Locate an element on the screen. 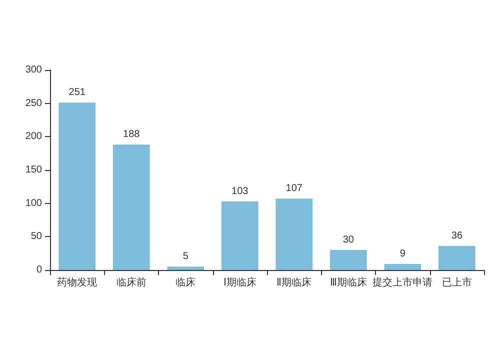  y-tick-label: 0 is located at coordinates (39, 270).